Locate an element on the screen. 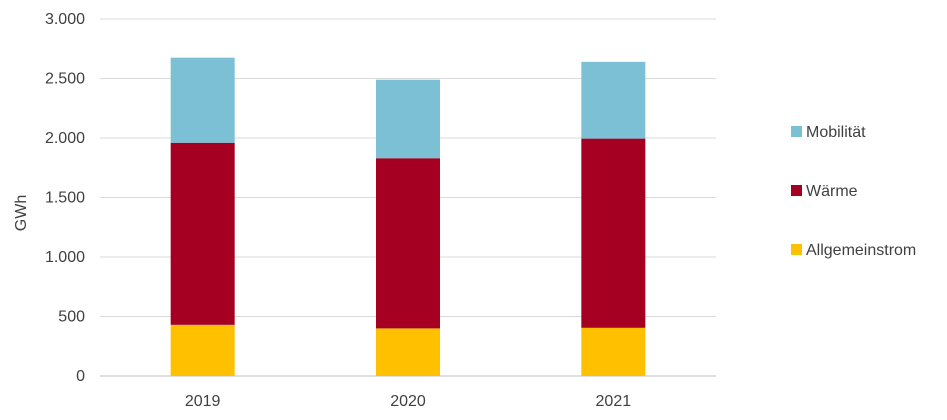 The width and height of the screenshot is (947, 420). y-tick-label: 0 is located at coordinates (80, 376).